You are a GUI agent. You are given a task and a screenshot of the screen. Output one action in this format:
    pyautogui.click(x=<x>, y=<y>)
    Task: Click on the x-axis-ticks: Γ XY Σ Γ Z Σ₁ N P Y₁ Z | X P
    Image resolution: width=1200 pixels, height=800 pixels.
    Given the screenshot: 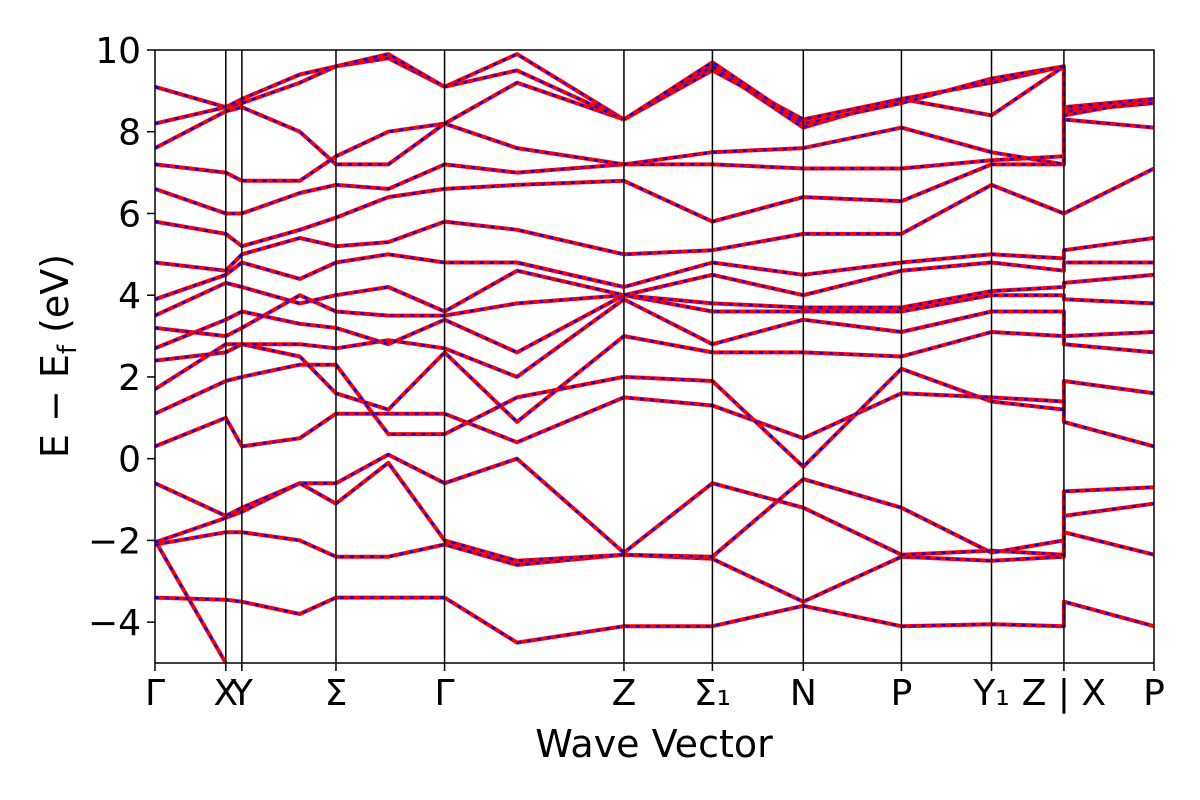 What is the action you would take?
    pyautogui.click(x=655, y=688)
    